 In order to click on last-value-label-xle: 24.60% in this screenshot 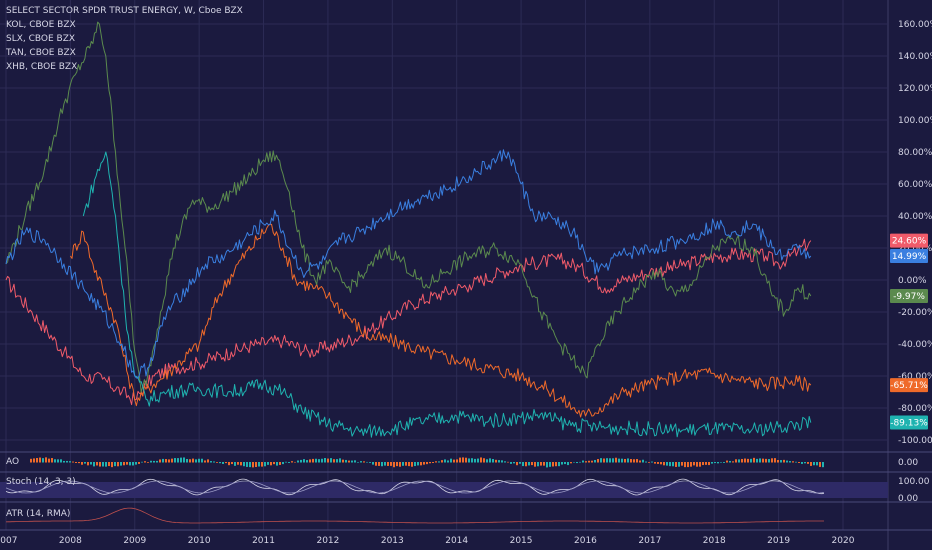, I will do `click(909, 242)`.